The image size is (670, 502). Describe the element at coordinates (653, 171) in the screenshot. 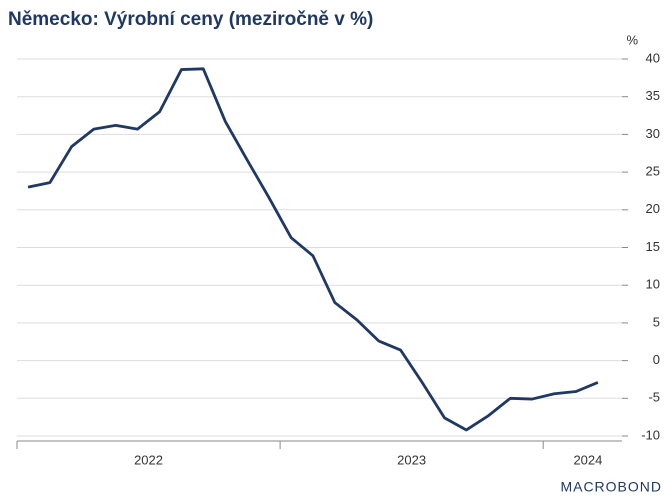

I see `y-tick-label: 25` at that location.